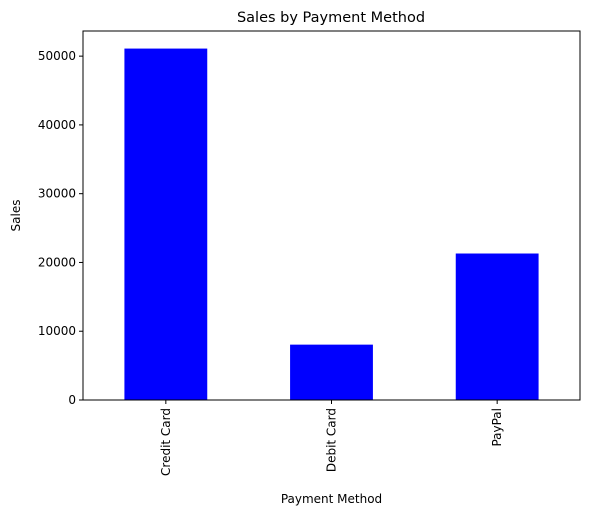 Image resolution: width=589 pixels, height=518 pixels. Describe the element at coordinates (166, 224) in the screenshot. I see `bar-credit-card` at that location.